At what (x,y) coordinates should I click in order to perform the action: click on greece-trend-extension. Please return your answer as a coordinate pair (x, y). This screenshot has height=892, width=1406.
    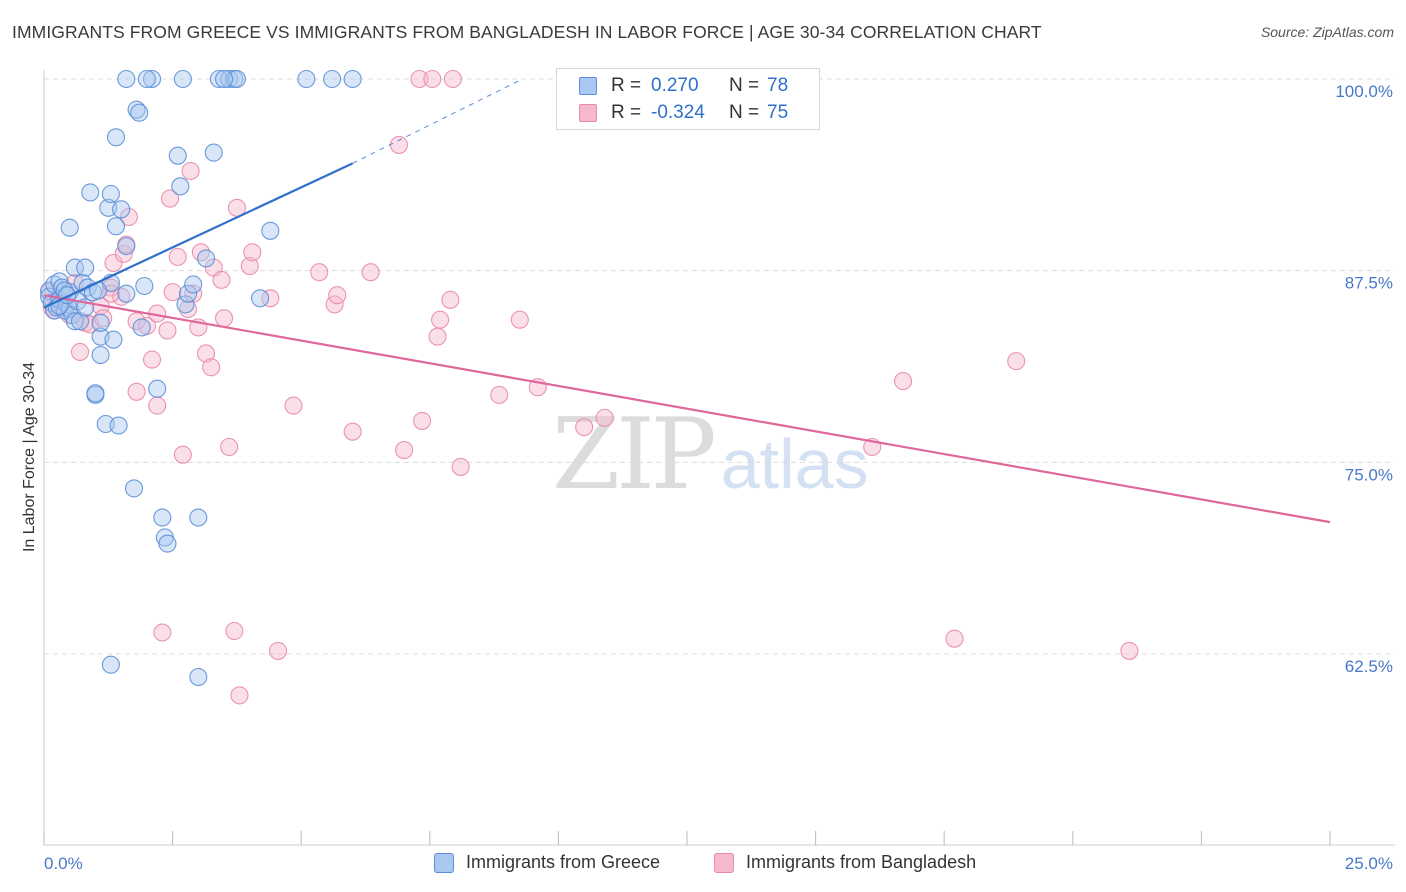
    Looking at the image, I should click on (437, 121).